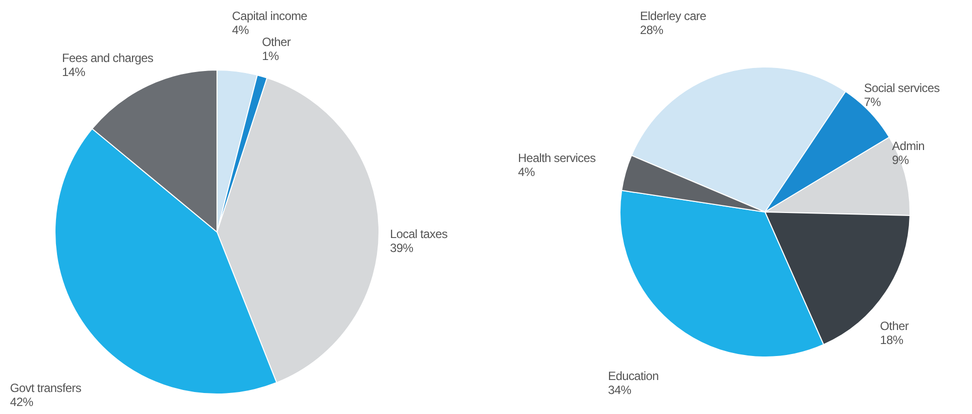  I want to click on data-label: 1%, so click(271, 56).